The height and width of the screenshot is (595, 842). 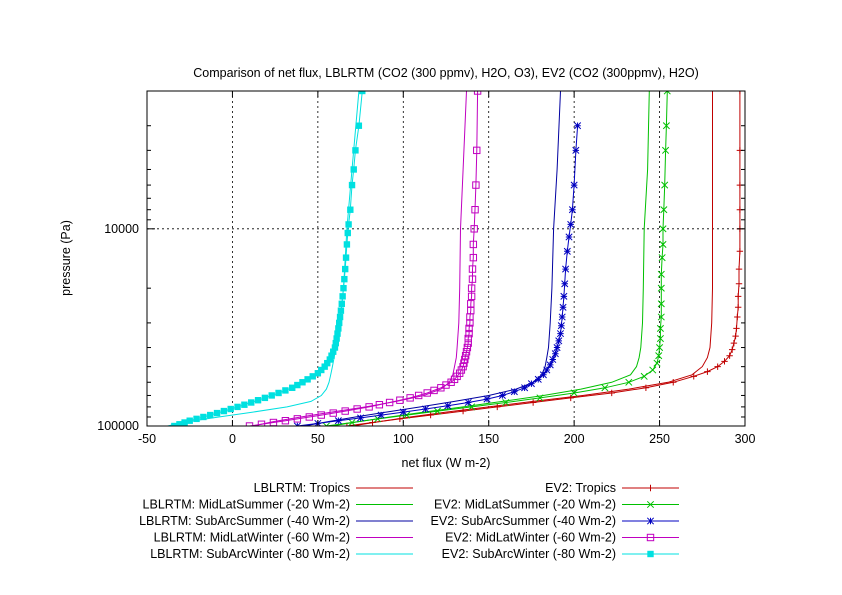 I want to click on x-tick-label: -50, so click(x=147, y=439).